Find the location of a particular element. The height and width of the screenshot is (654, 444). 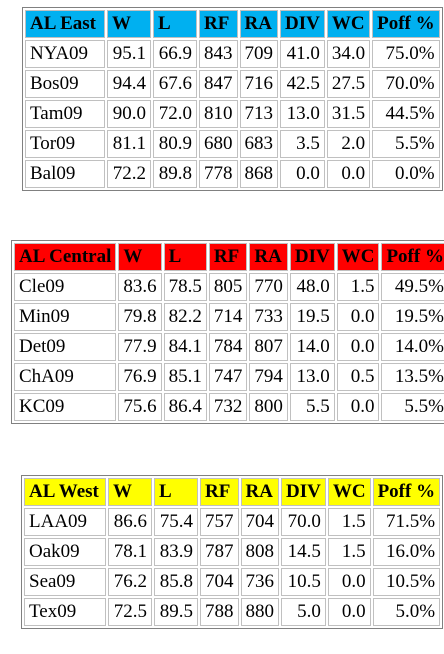

table-row: LAA09 86.6 75.4 757 704 70.0 1.5 71.5% is located at coordinates (232, 522).